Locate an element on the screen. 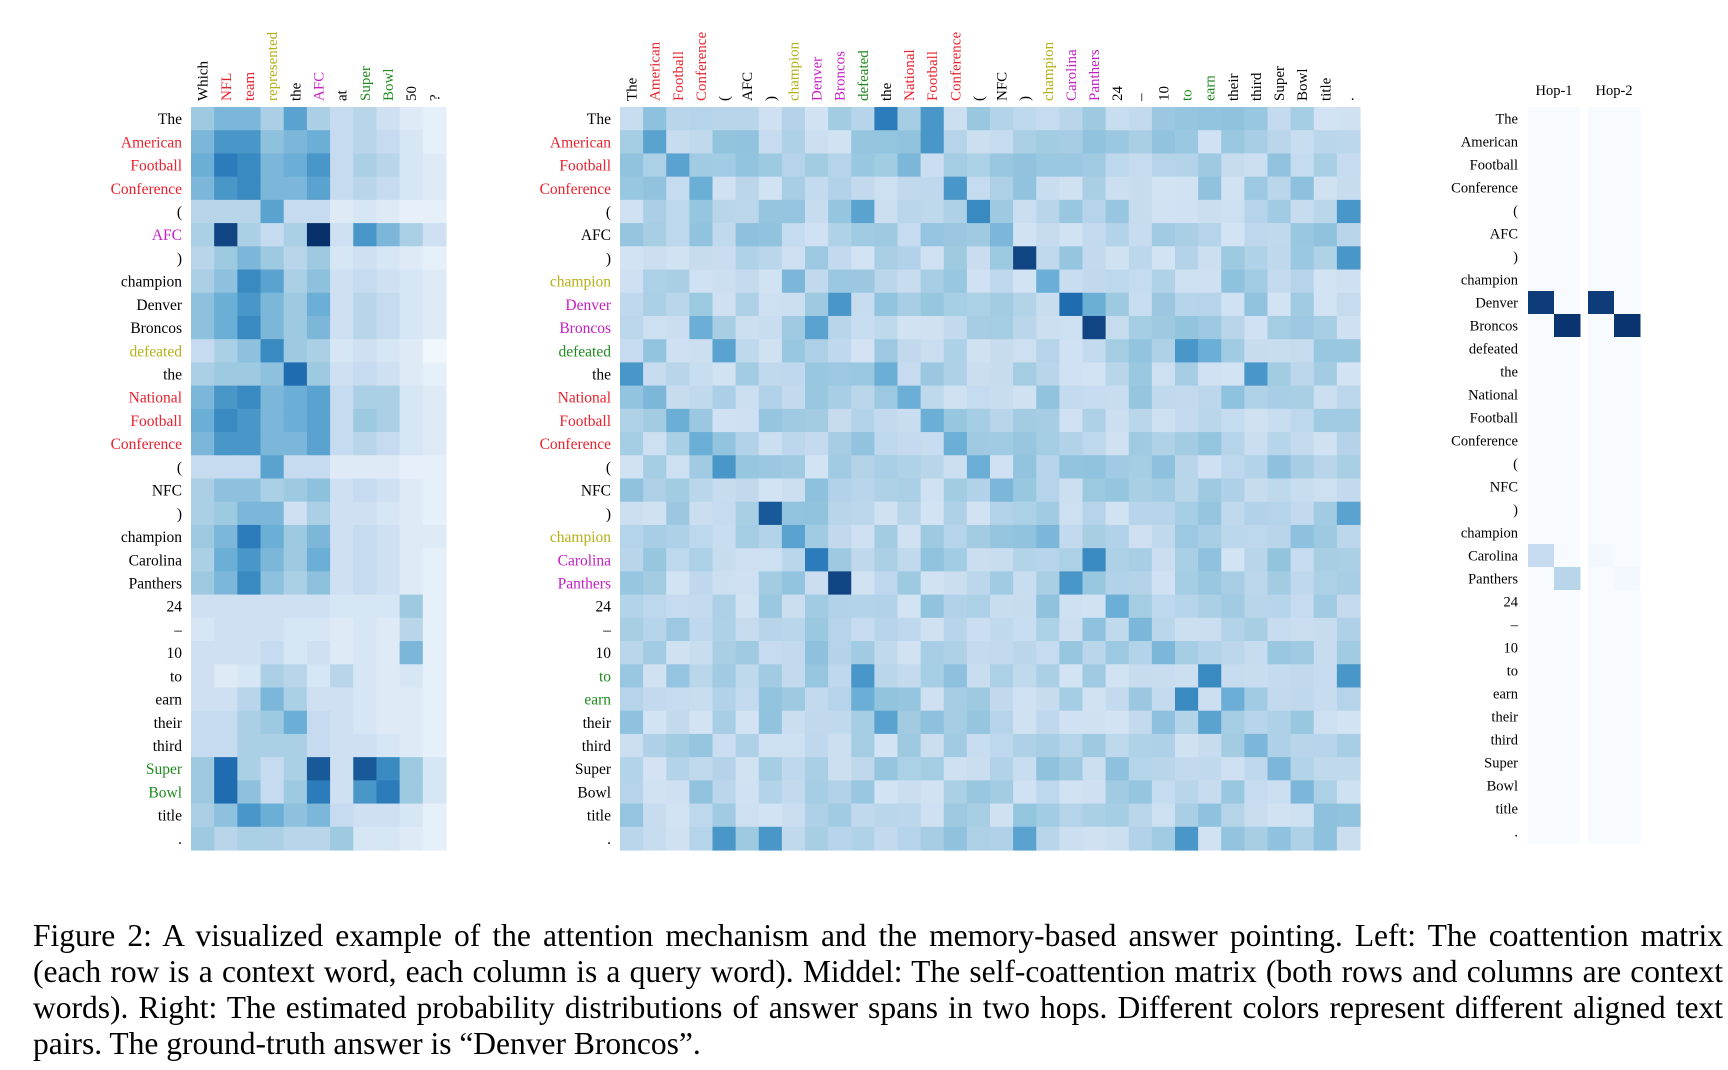  row-label-punct: ) is located at coordinates (608, 514).